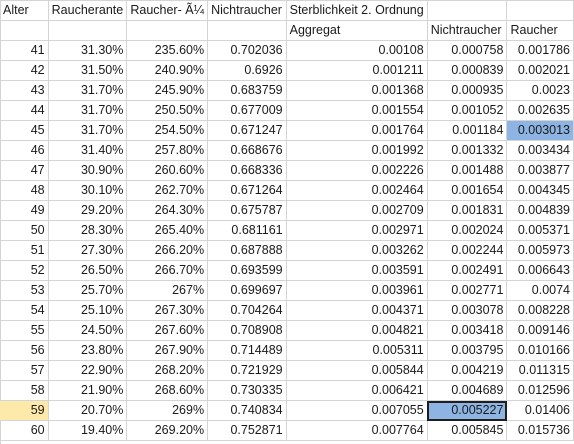 This screenshot has width=574, height=444. I want to click on header-cell-smoker-ratio: Raucher- Ã¼, so click(167, 10).